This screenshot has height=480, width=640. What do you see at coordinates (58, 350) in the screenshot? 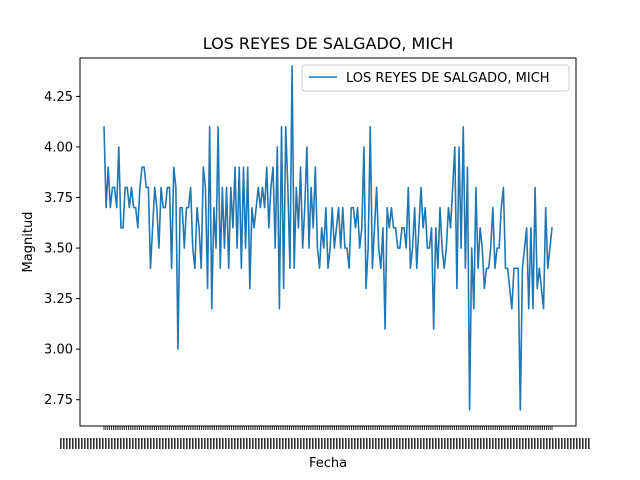
I see `y-tick-label: 3.00` at bounding box center [58, 350].